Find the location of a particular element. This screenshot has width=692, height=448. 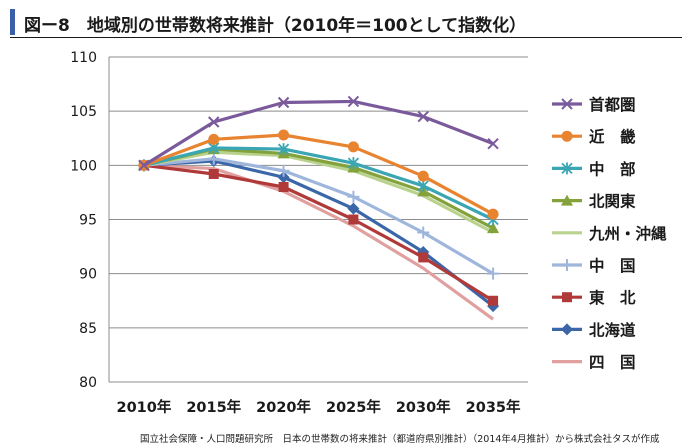

y-tick-label: 95 is located at coordinates (88, 221).